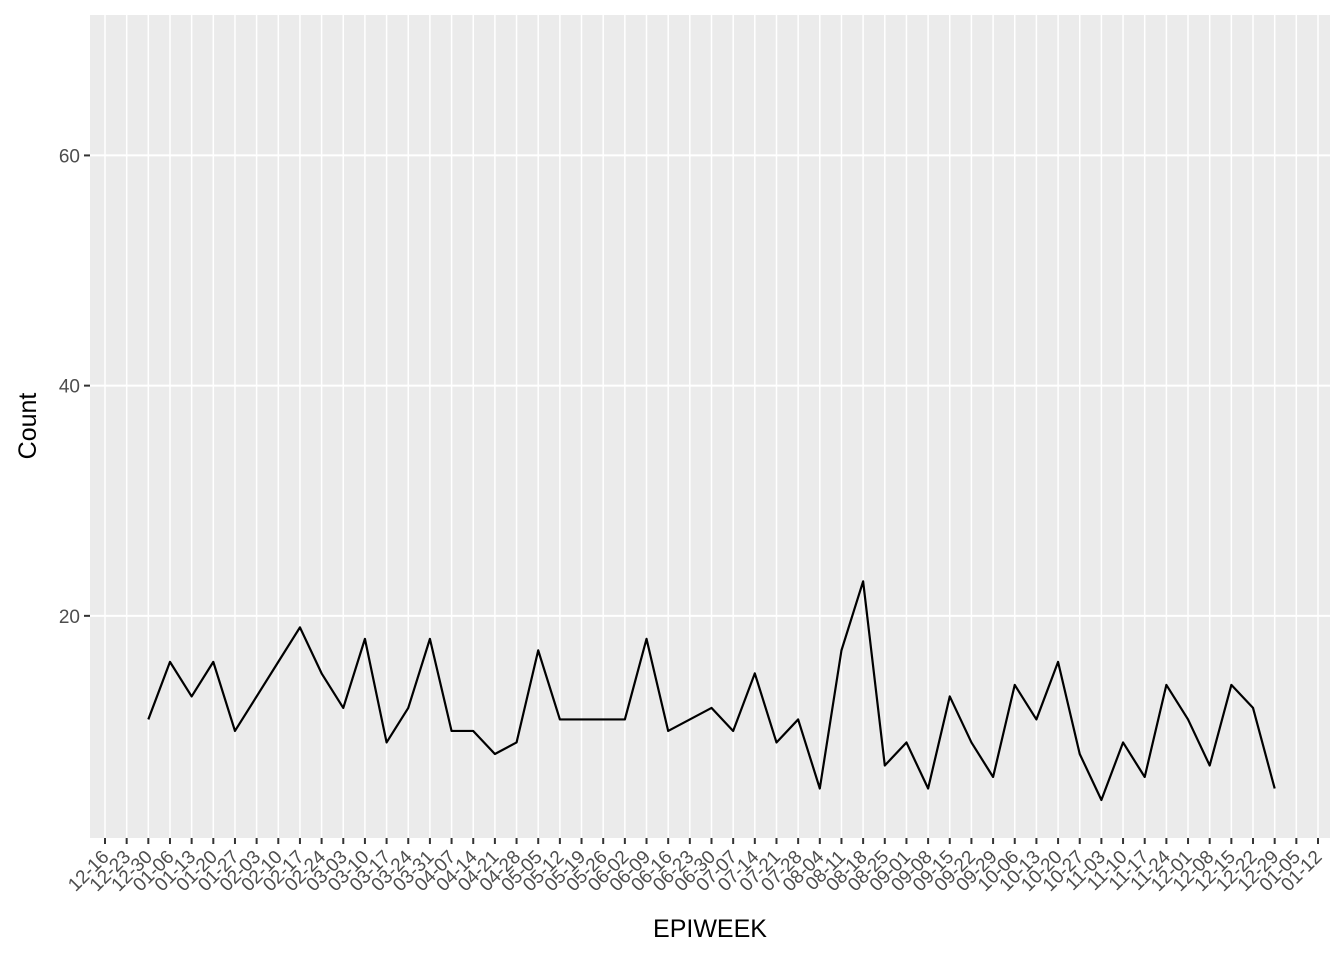 This screenshot has height=960, width=1344. What do you see at coordinates (710, 929) in the screenshot?
I see `x-axis-title: EPIWEEK` at bounding box center [710, 929].